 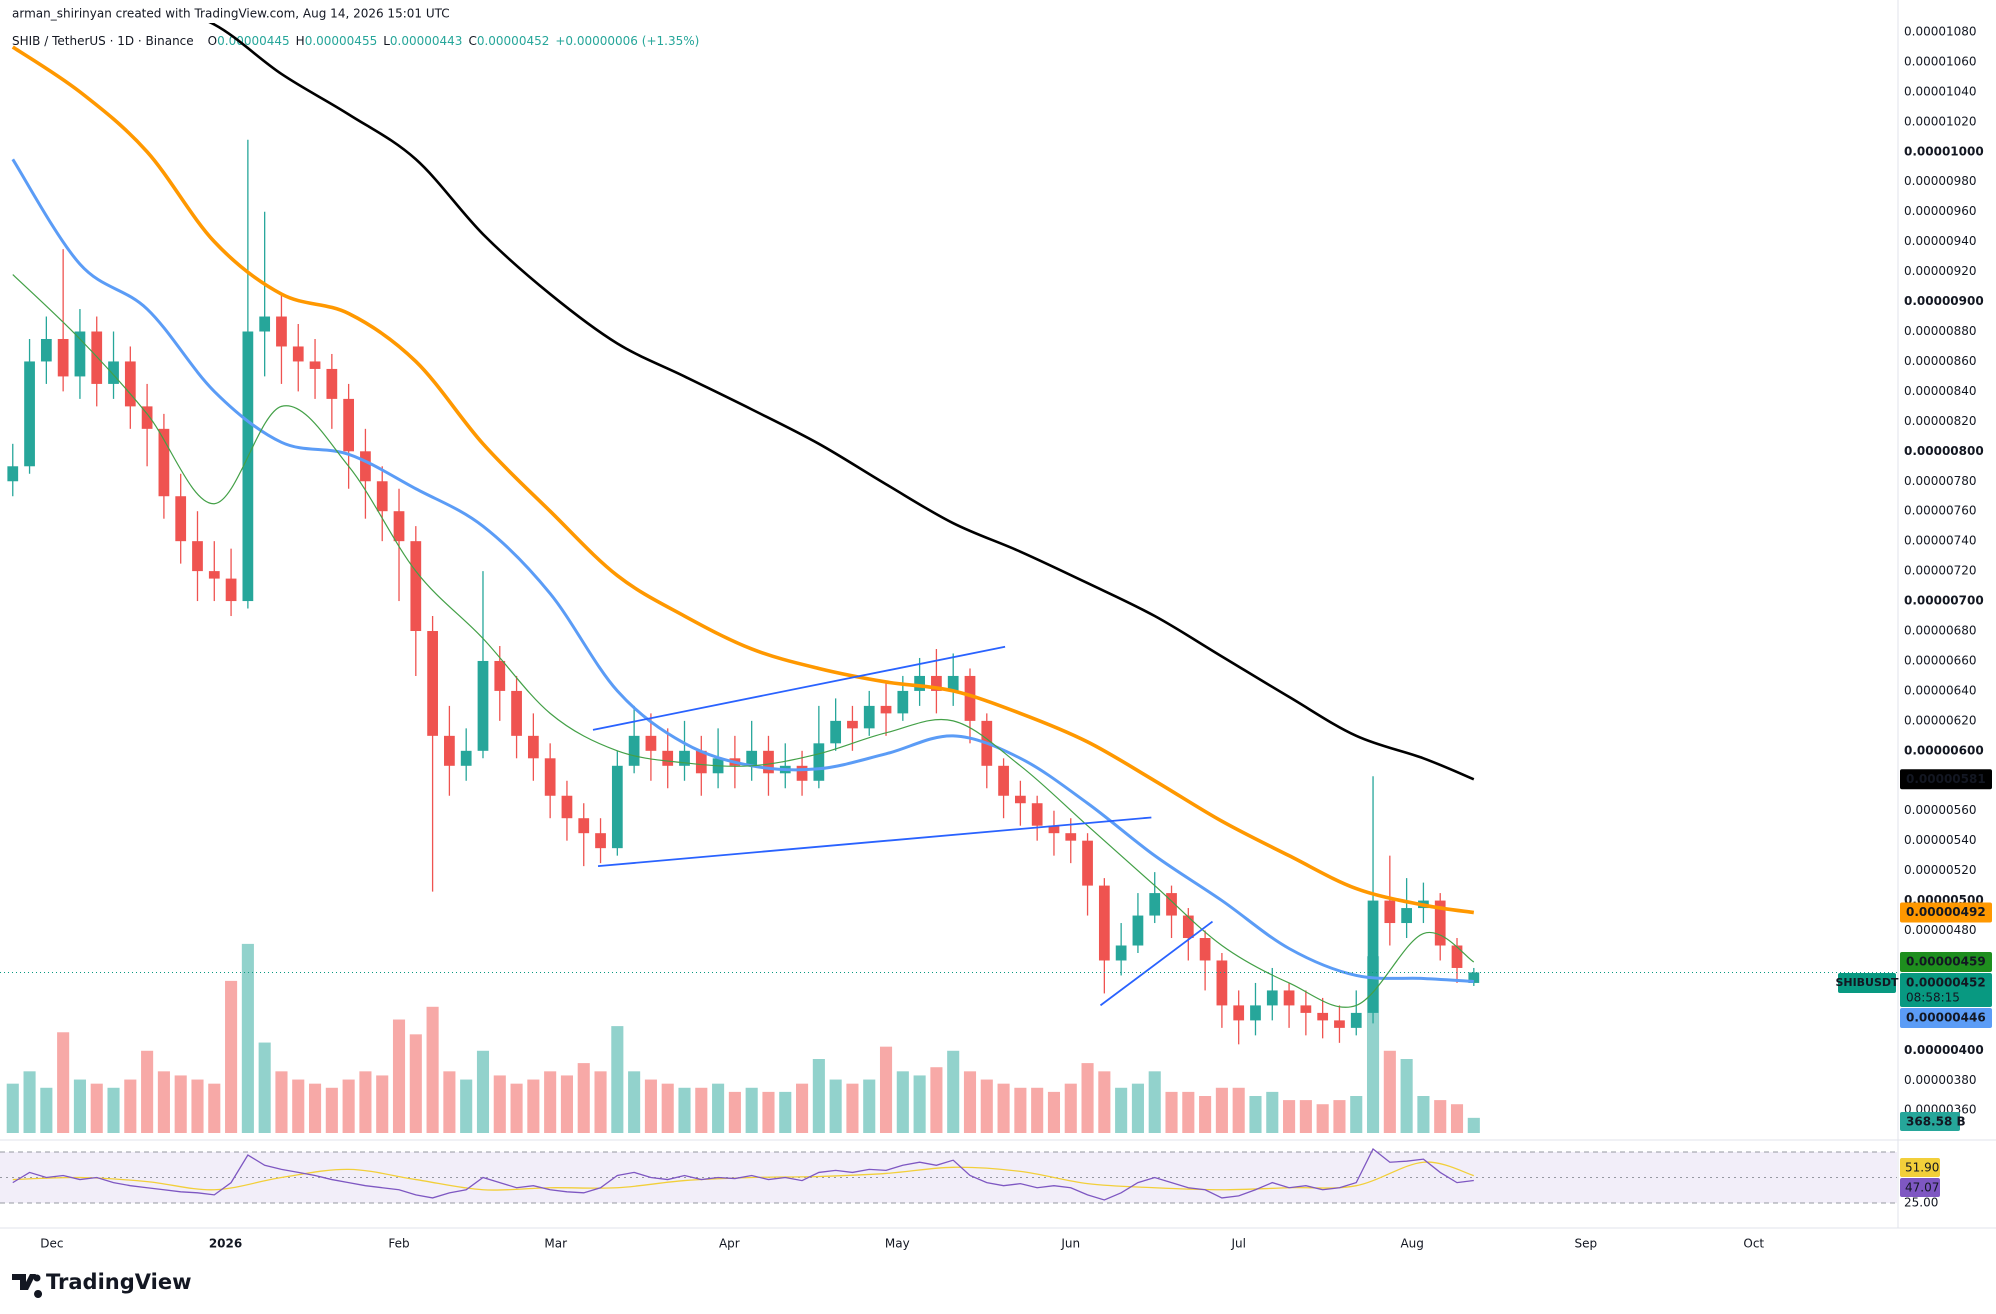 I want to click on rsi-ma-tag-label: 51.90, so click(x=1922, y=1168).